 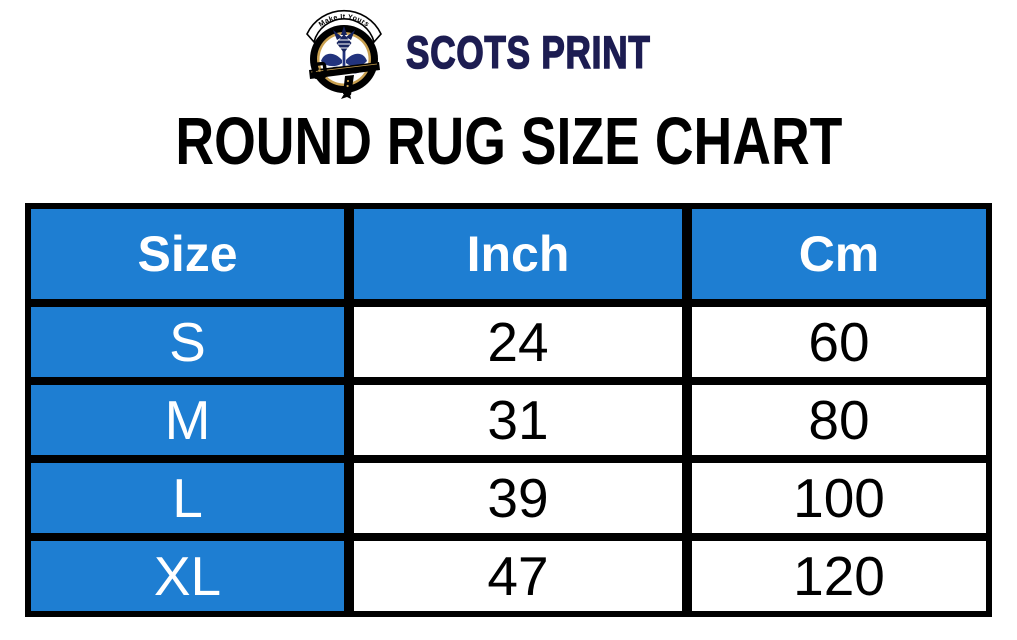 What do you see at coordinates (518, 498) in the screenshot?
I see `inch-value-cell: 39` at bounding box center [518, 498].